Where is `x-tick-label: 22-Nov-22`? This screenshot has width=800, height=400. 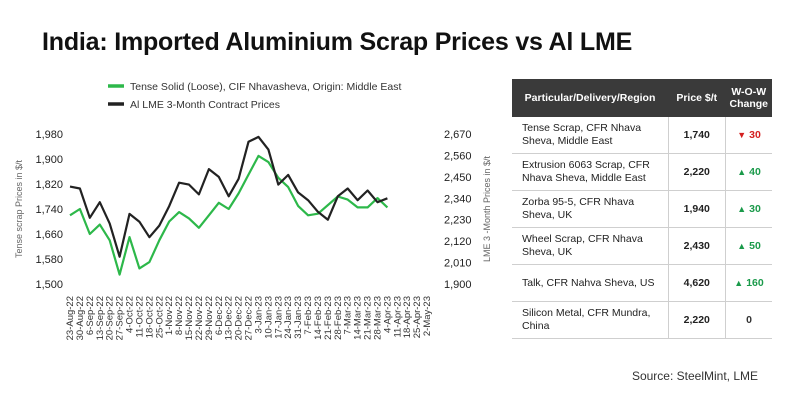 x-tick-label: 22-Nov-22 is located at coordinates (199, 318).